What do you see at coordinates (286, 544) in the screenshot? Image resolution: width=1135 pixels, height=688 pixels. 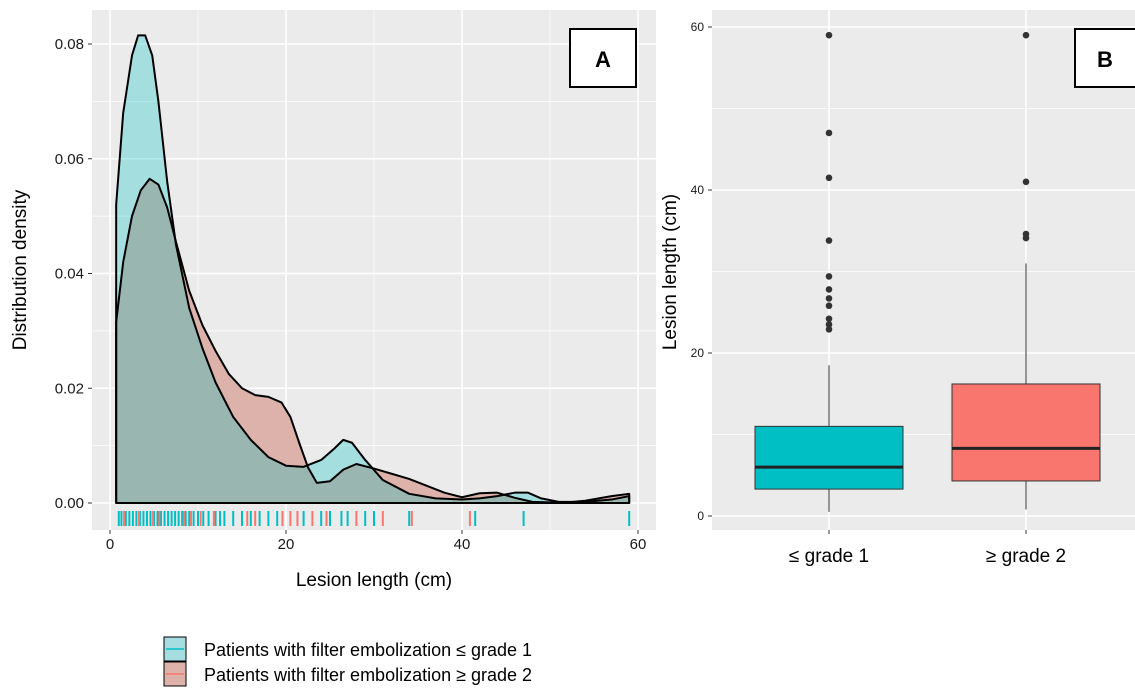 I see `x-tick-label: 20` at bounding box center [286, 544].